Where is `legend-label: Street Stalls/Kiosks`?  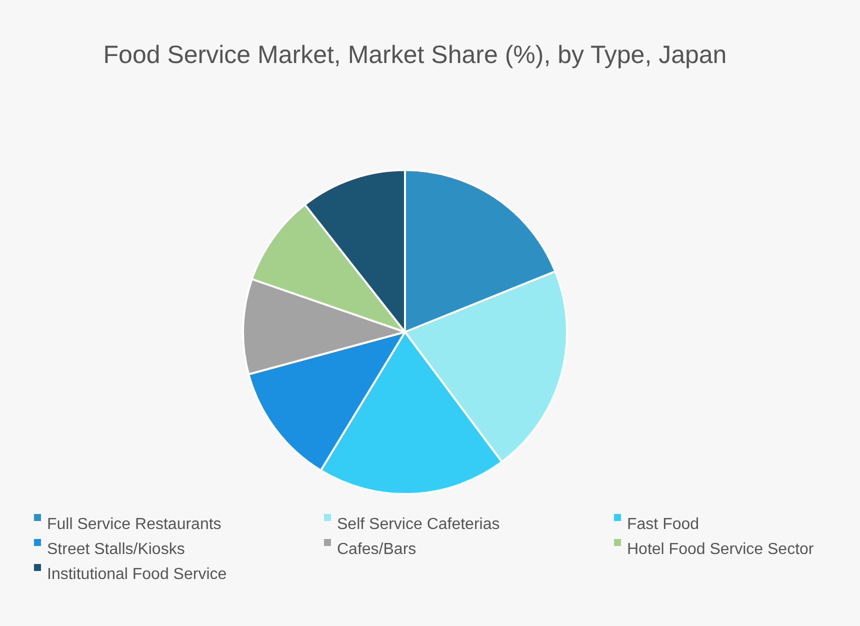 legend-label: Street Stalls/Kiosks is located at coordinates (116, 549).